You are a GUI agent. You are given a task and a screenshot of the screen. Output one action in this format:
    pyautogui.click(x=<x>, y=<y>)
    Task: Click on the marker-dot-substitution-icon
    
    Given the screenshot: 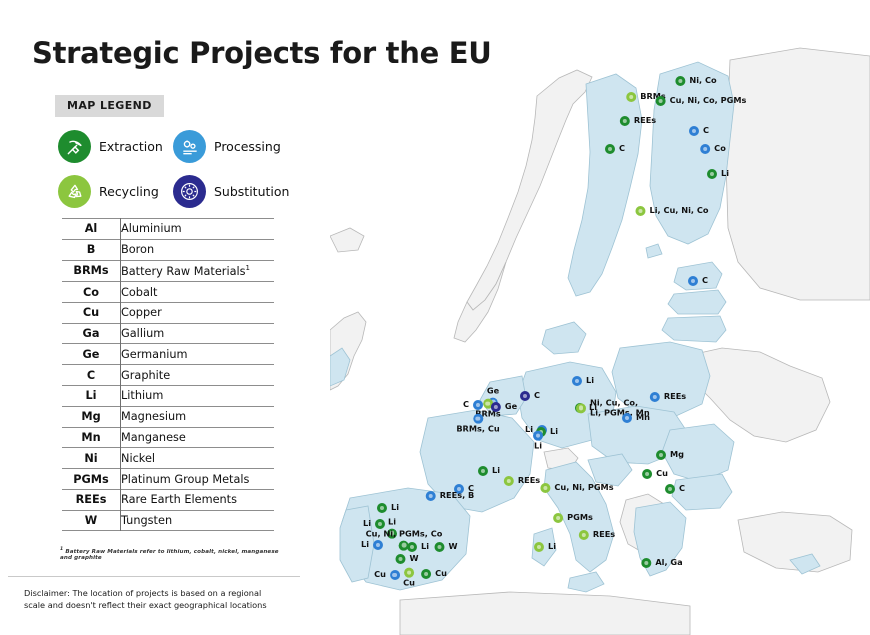 What is the action you would take?
    pyautogui.click(x=524, y=396)
    